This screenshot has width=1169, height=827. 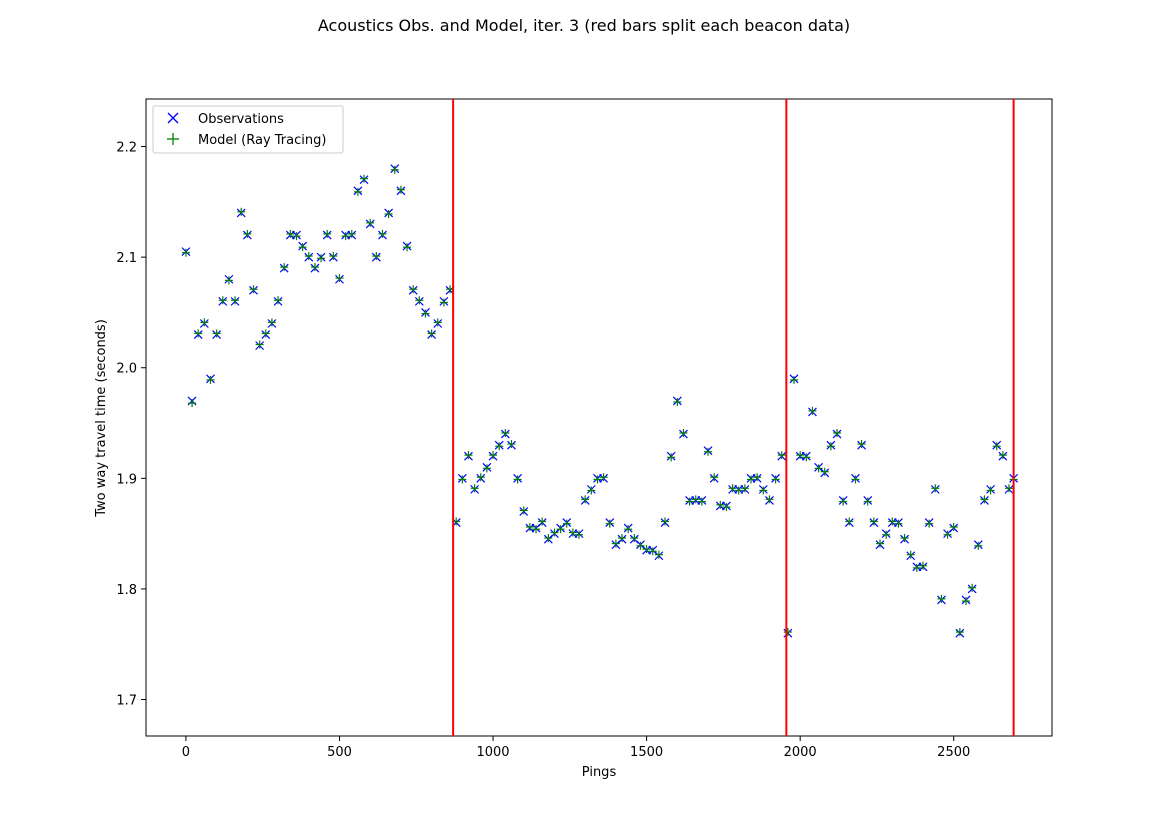 I want to click on legend: Observations Model (Ray Tracing), so click(x=248, y=129).